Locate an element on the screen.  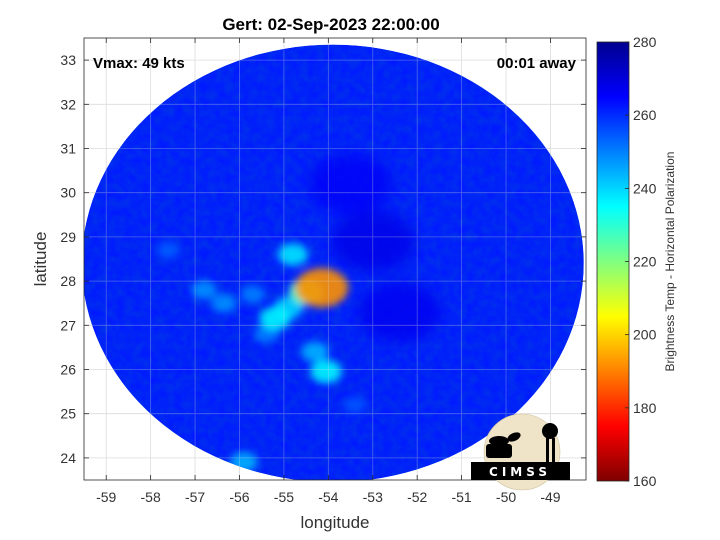
colorbar-tick-label: 220 is located at coordinates (645, 262).